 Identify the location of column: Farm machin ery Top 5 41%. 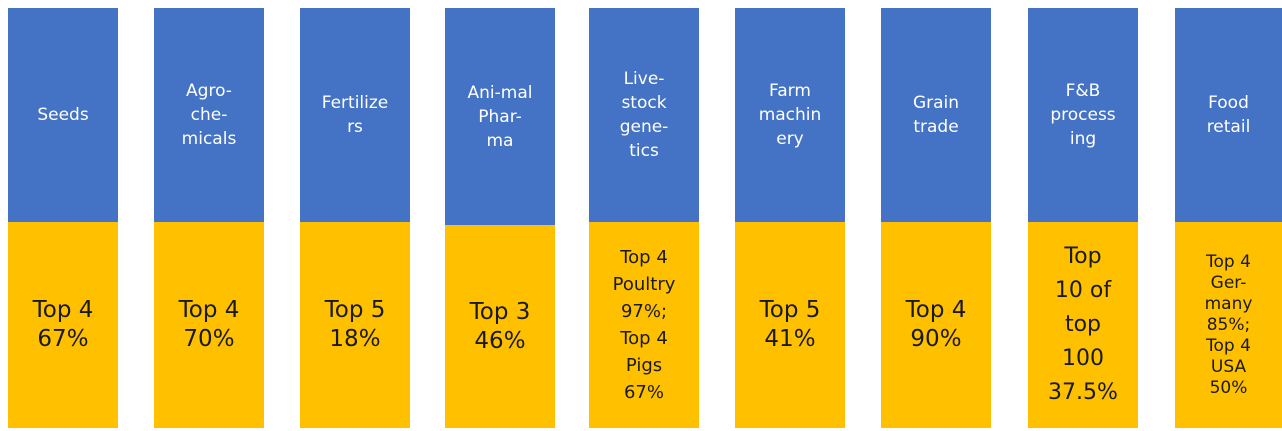
(790, 218).